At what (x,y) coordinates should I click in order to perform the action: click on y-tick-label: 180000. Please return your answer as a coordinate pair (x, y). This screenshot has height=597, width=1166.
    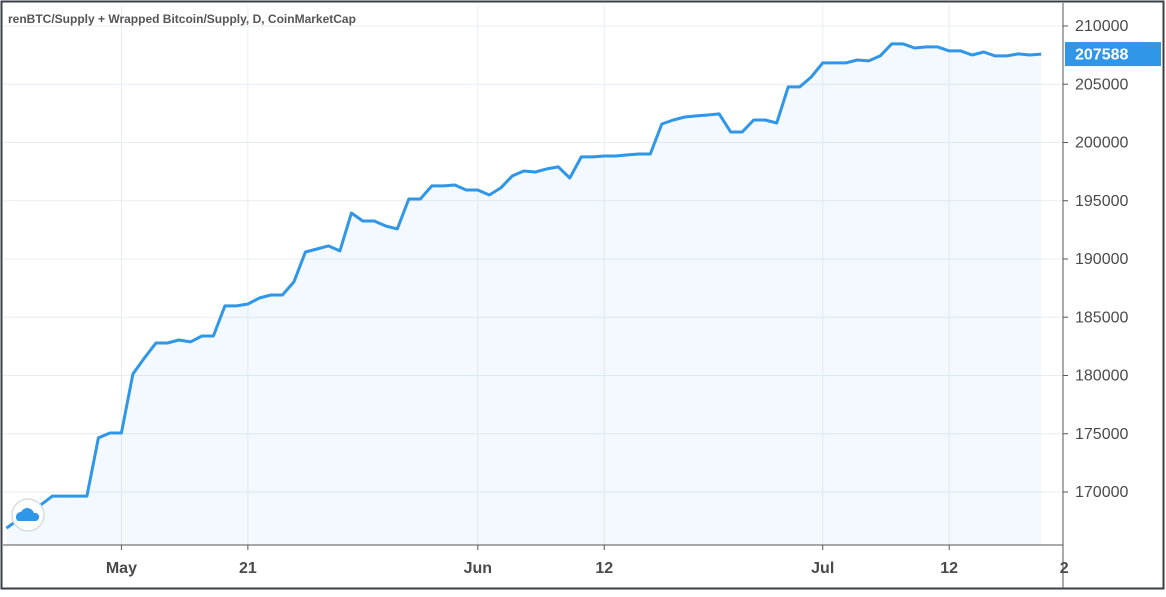
    Looking at the image, I should click on (1101, 376).